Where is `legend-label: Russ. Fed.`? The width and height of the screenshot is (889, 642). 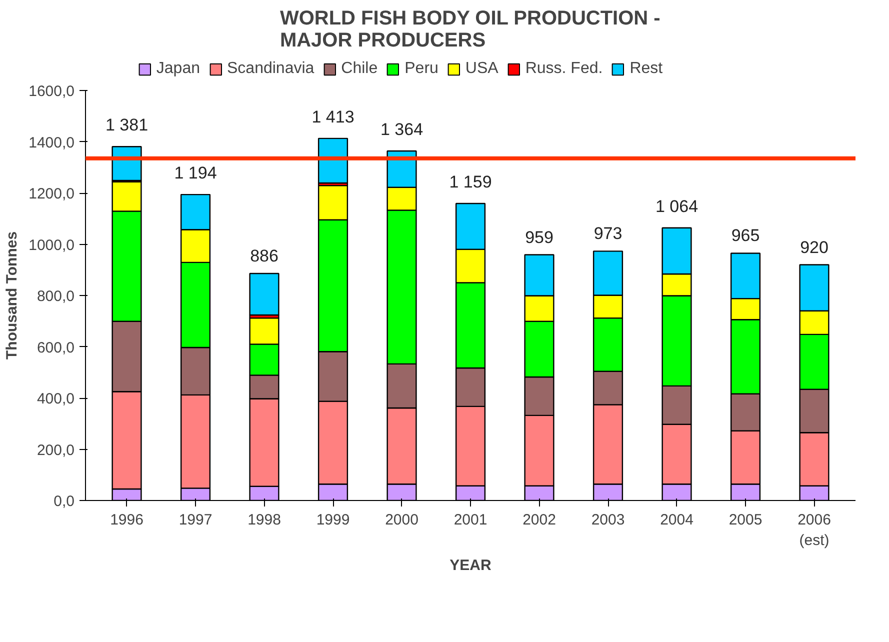 legend-label: Russ. Fed. is located at coordinates (564, 69).